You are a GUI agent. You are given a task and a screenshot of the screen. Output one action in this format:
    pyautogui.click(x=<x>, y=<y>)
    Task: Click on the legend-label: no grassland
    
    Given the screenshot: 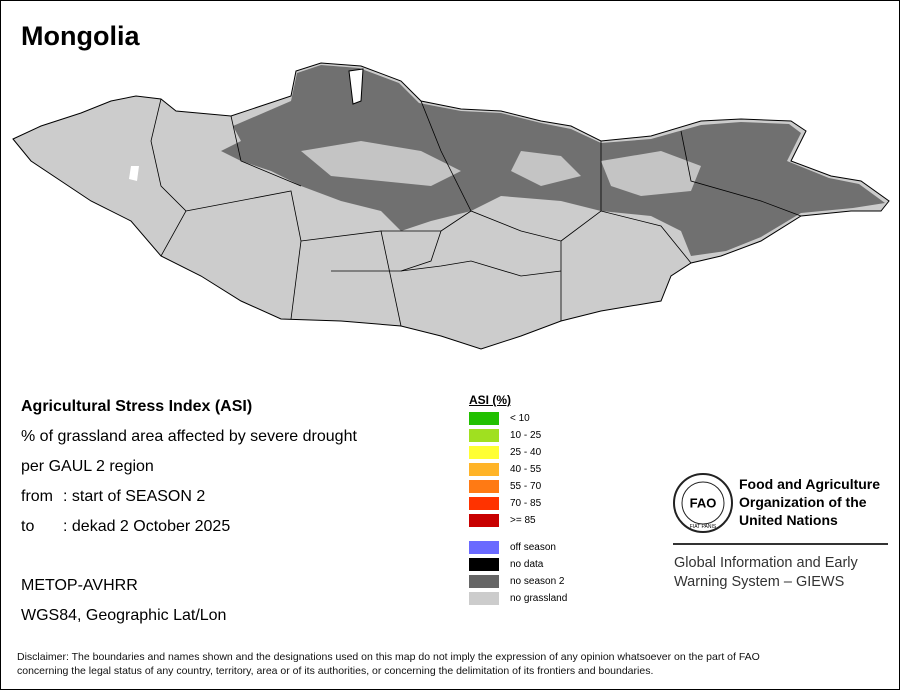 What is the action you would take?
    pyautogui.click(x=539, y=598)
    